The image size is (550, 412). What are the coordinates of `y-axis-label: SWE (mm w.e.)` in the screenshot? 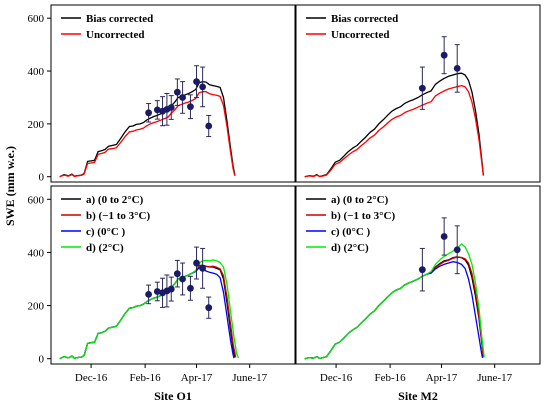 It's located at (10, 186).